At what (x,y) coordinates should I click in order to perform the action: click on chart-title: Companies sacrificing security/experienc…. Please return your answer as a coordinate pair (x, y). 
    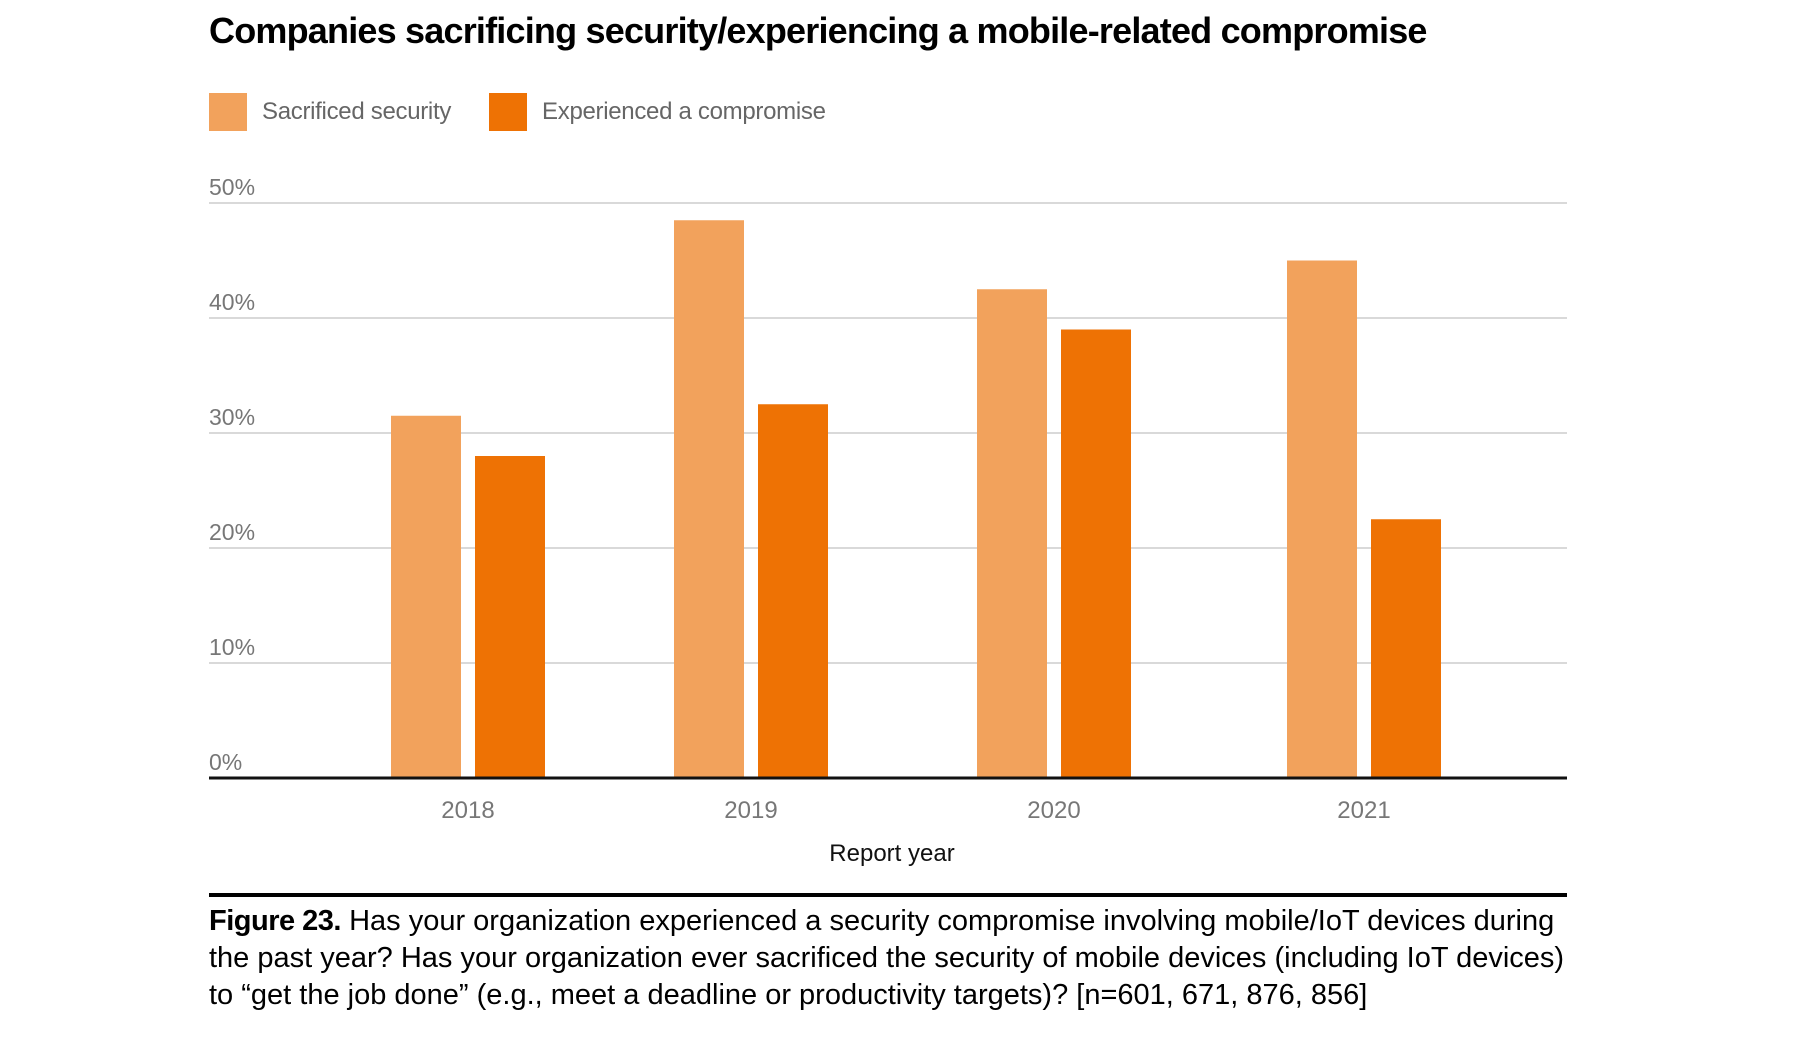
    Looking at the image, I should click on (818, 30).